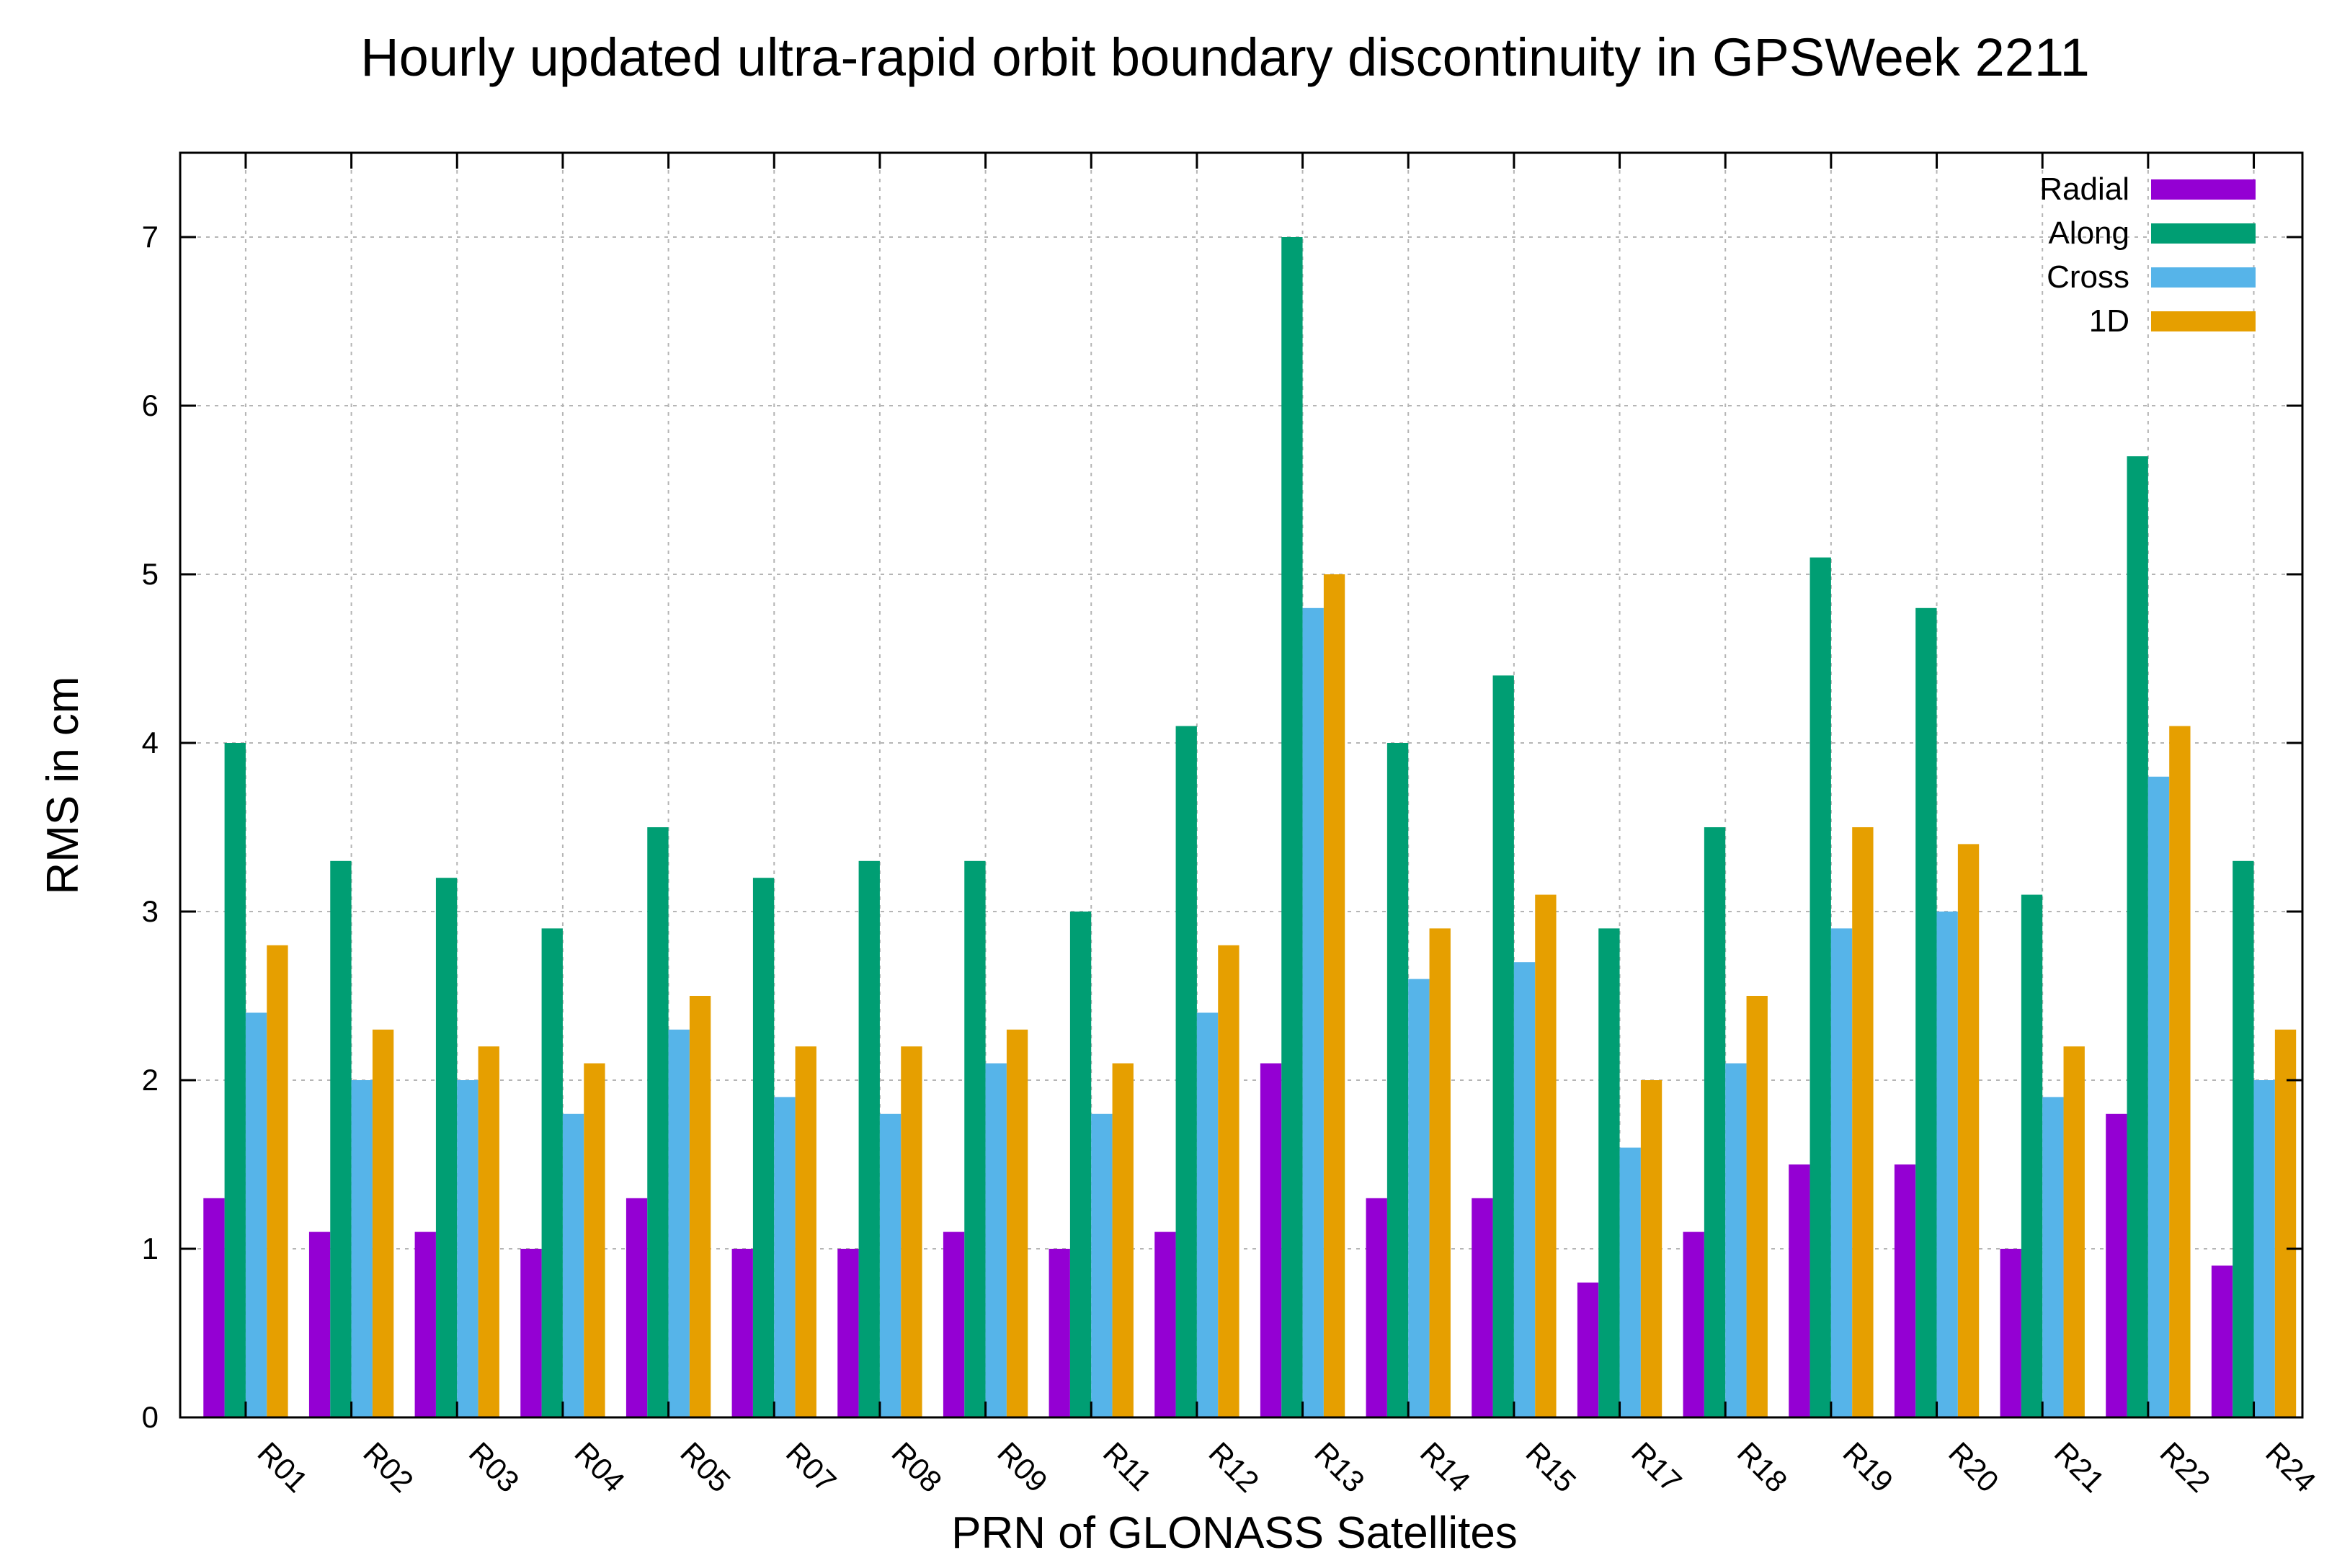  Describe the element at coordinates (1630, 1282) in the screenshot. I see `bar-cross-r17` at that location.